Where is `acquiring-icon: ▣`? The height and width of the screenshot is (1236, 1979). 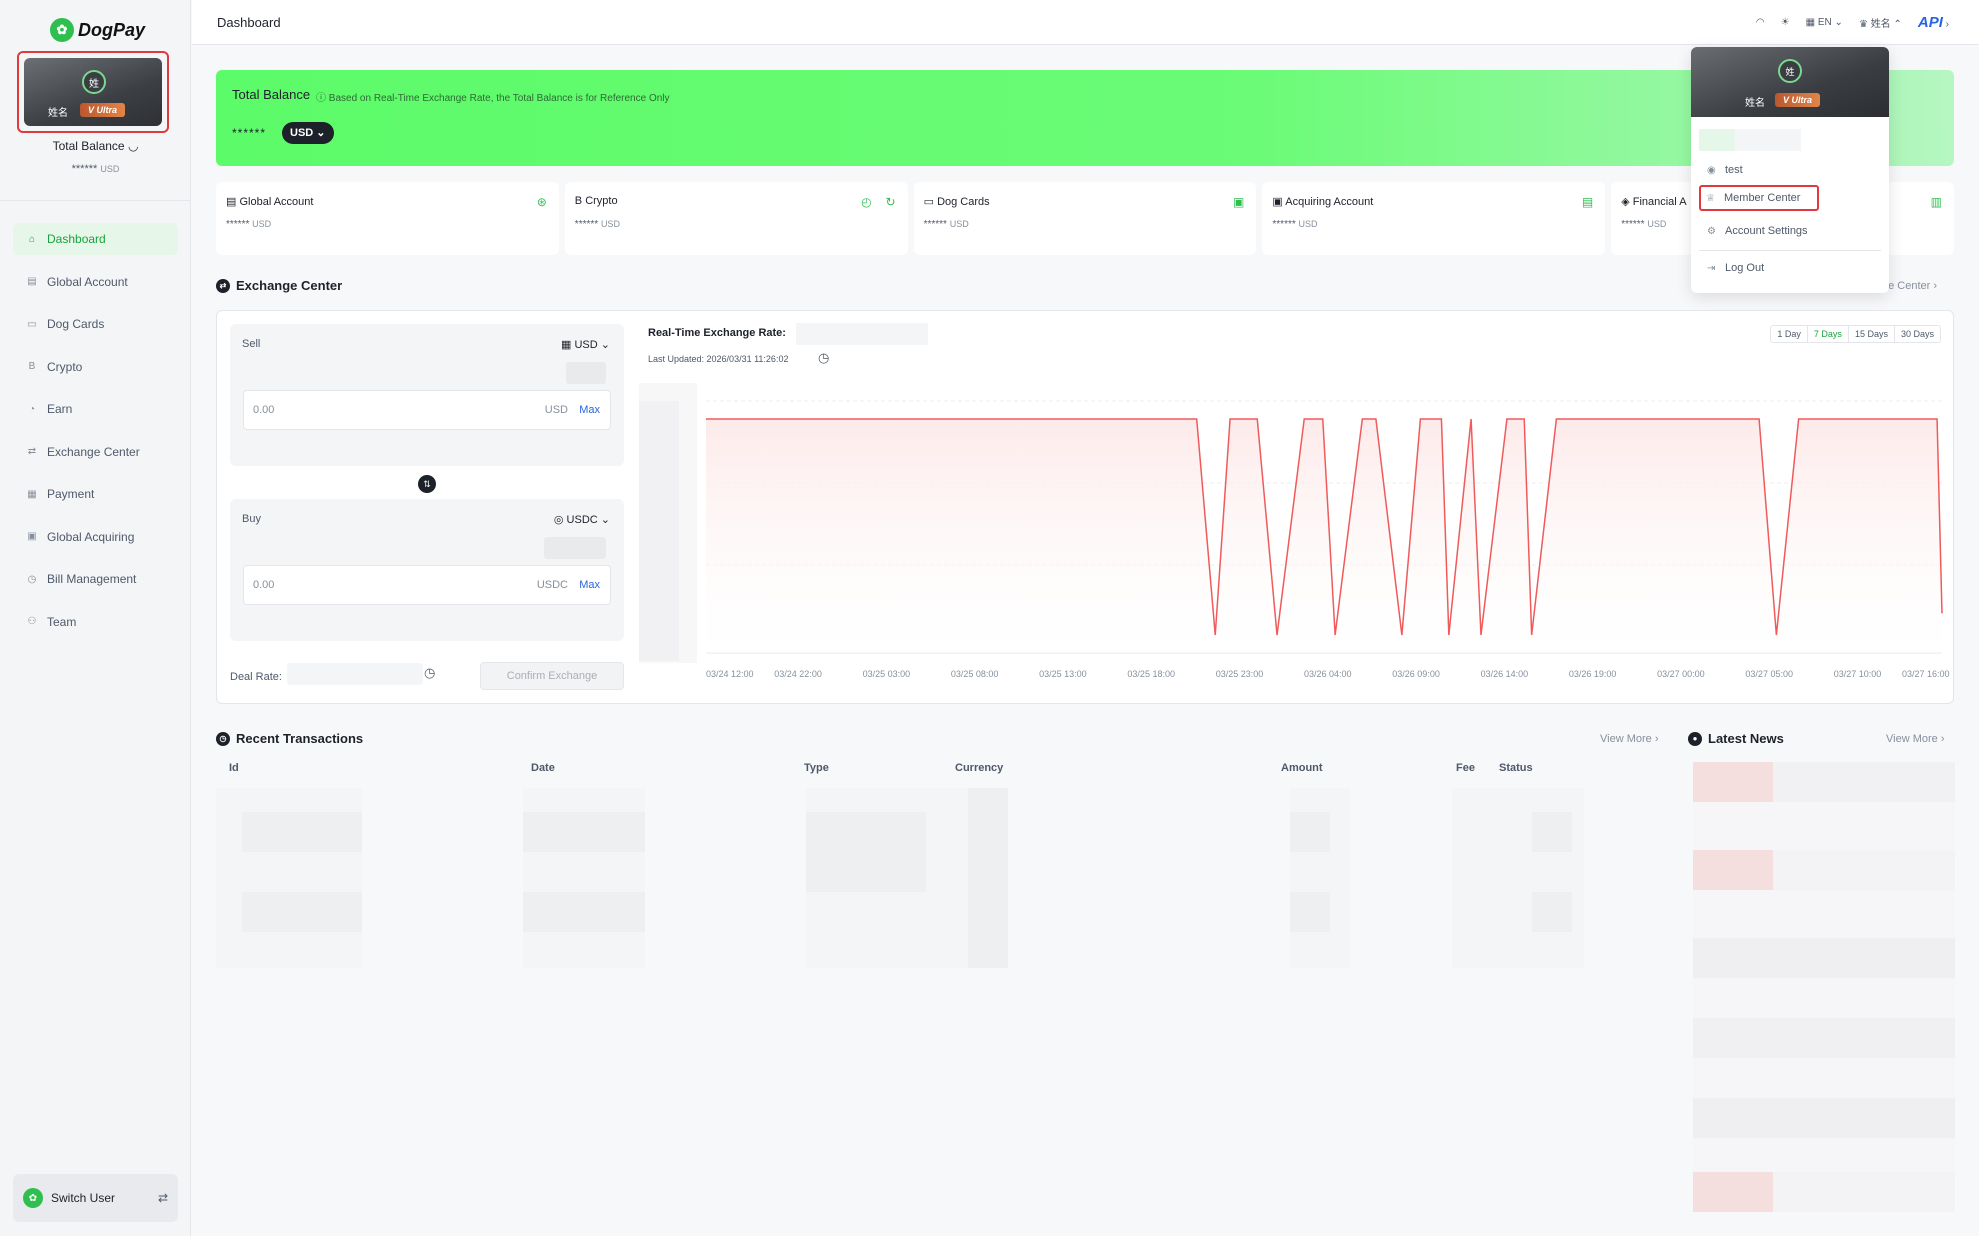
acquiring-icon: ▣ is located at coordinates (32, 536).